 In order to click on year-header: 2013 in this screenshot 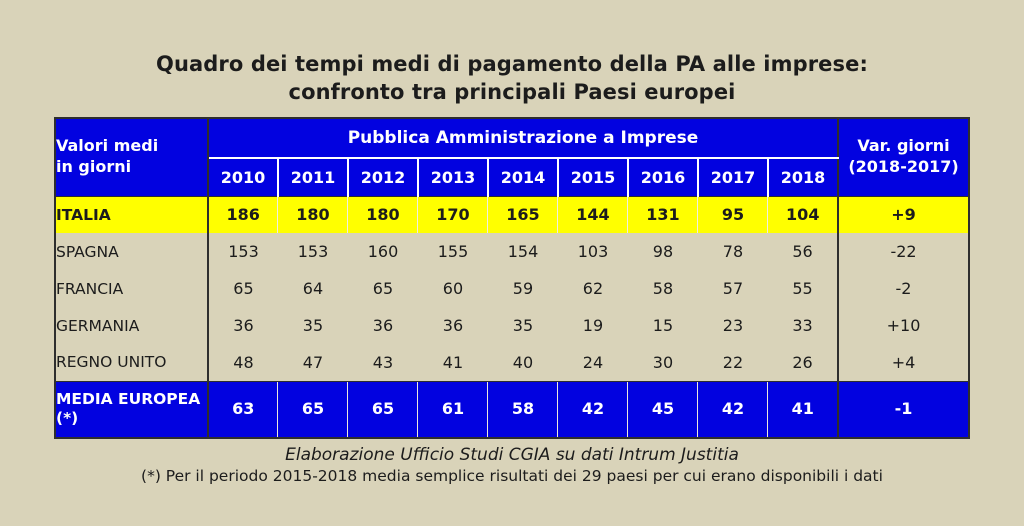, I will do `click(452, 177)`.